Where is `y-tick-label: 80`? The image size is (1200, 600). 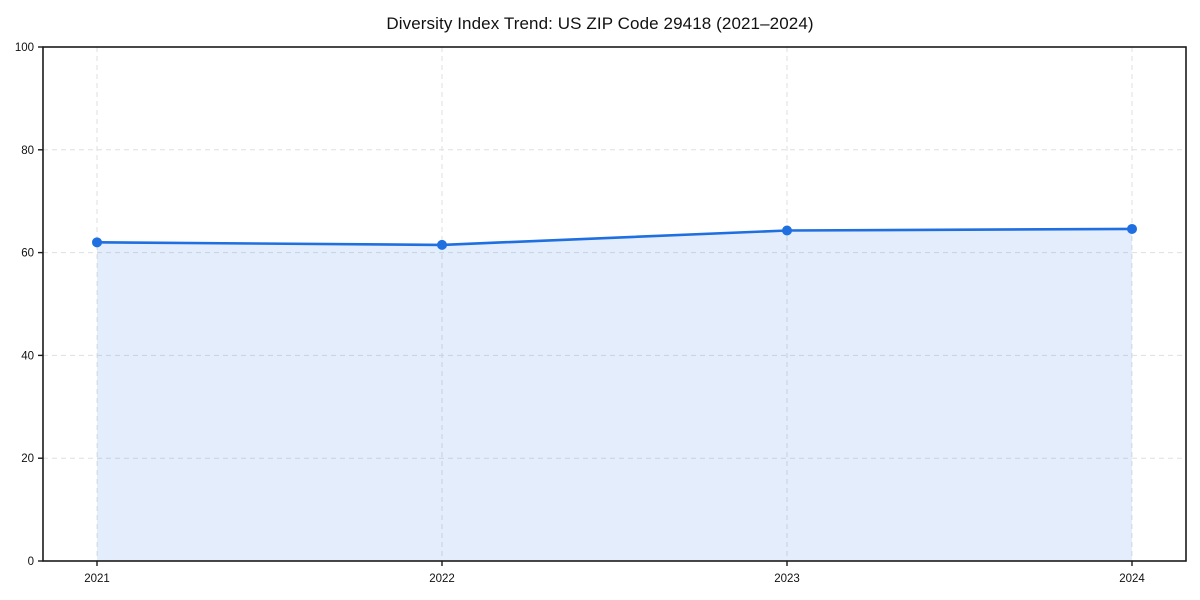 y-tick-label: 80 is located at coordinates (27, 151).